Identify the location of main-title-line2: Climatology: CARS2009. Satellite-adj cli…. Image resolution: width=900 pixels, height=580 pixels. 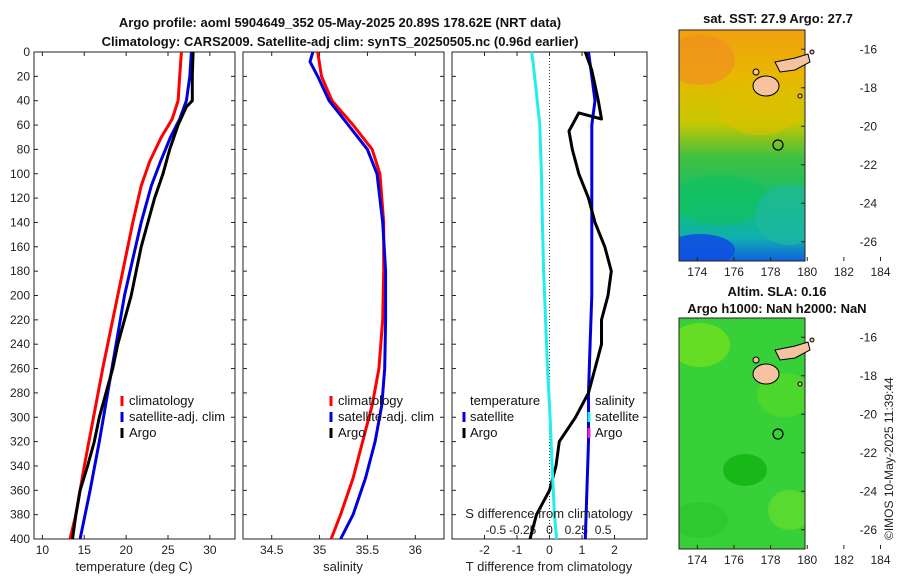
(340, 41).